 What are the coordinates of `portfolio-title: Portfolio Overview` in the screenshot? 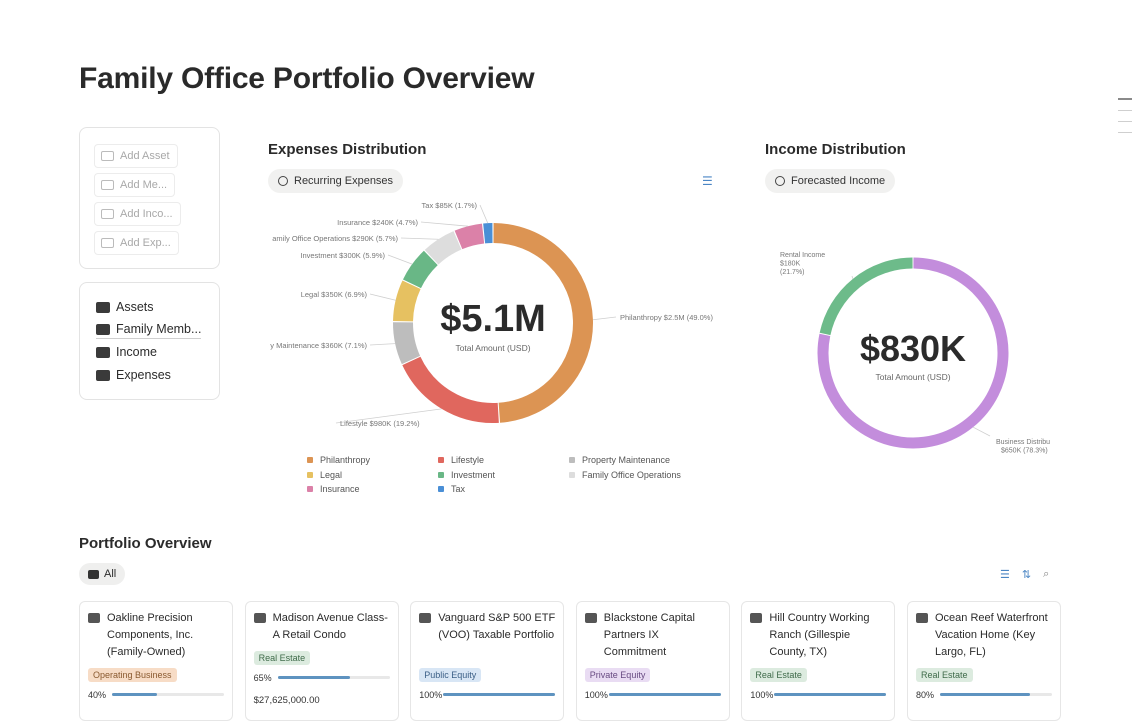 It's located at (145, 543).